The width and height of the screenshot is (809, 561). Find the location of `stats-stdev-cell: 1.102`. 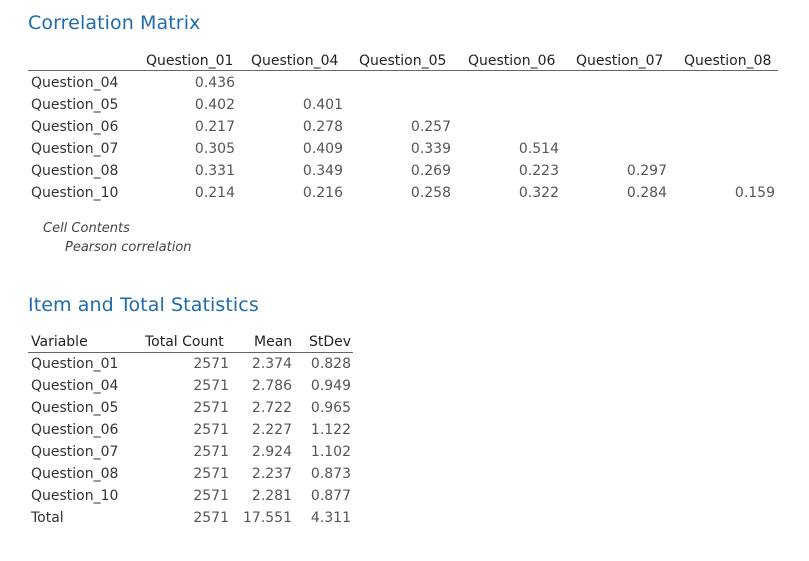

stats-stdev-cell: 1.102 is located at coordinates (330, 452).